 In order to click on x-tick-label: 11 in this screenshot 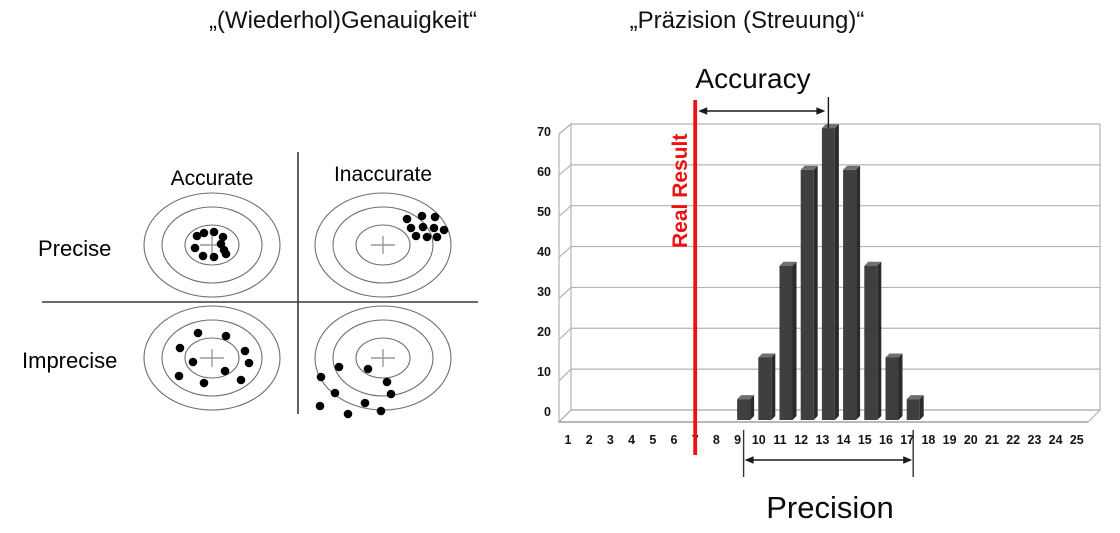, I will do `click(779, 440)`.